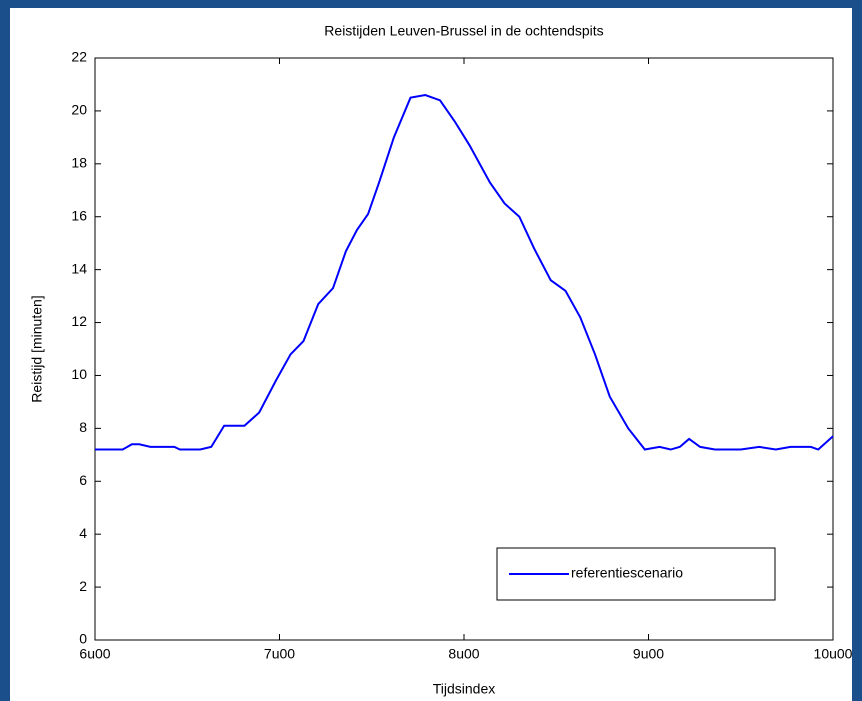 The width and height of the screenshot is (862, 701). What do you see at coordinates (79, 163) in the screenshot?
I see `y-tick-label: 18` at bounding box center [79, 163].